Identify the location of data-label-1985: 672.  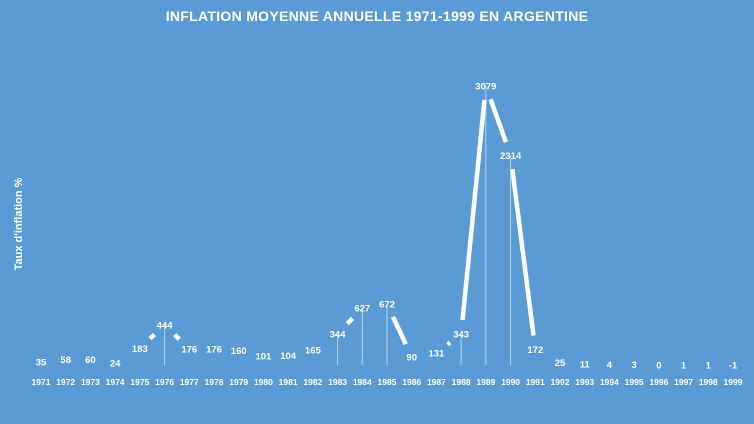
(387, 305).